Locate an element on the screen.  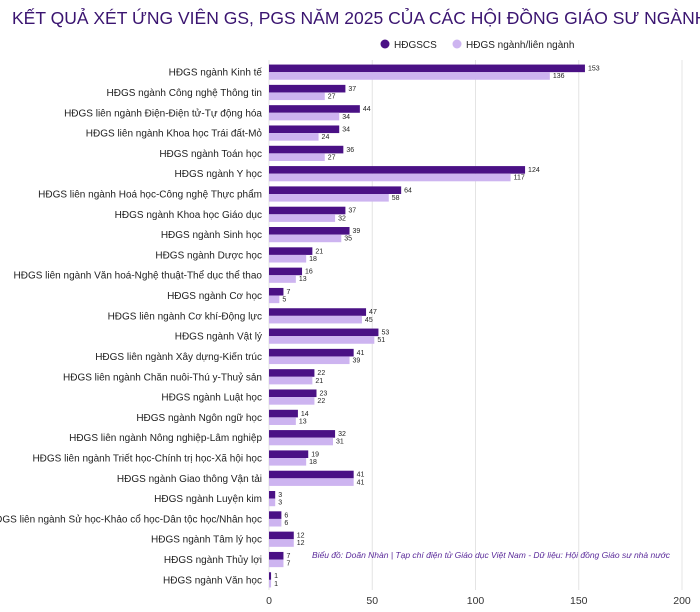
data-label: 124 is located at coordinates (534, 170).